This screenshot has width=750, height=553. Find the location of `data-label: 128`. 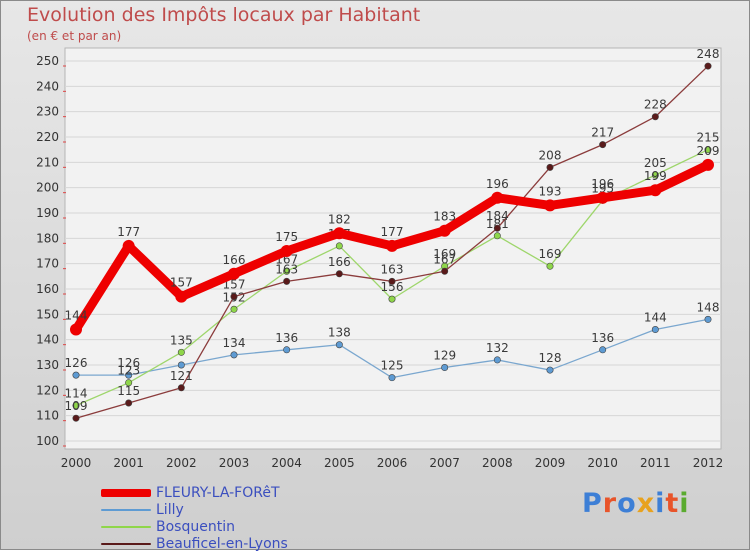

data-label: 128 is located at coordinates (550, 358).